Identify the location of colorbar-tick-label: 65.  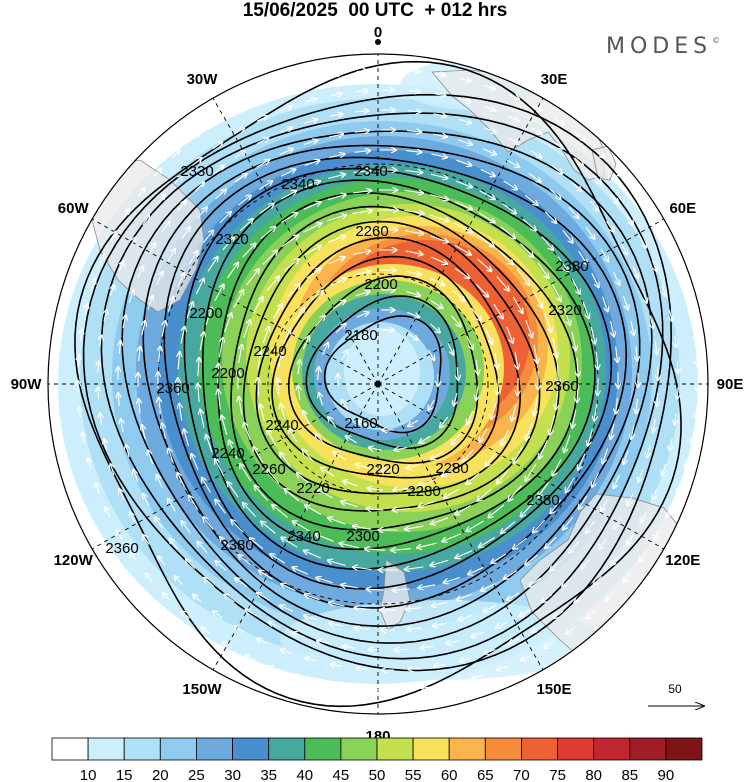
(485, 774).